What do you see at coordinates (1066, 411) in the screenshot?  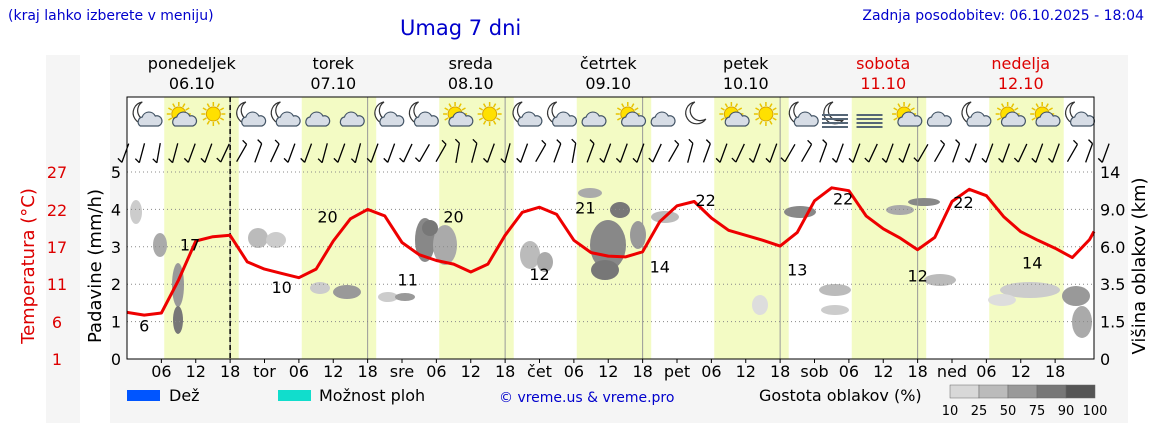 I see `density-scale-label: 90` at bounding box center [1066, 411].